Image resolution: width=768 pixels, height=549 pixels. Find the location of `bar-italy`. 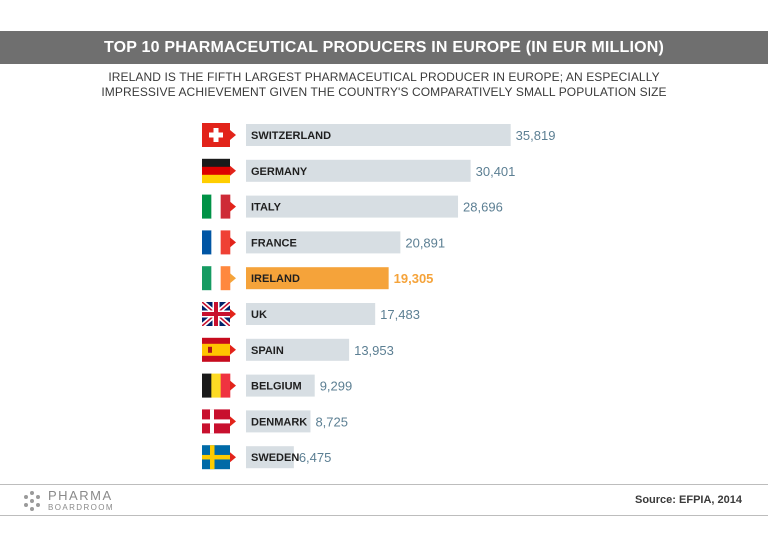

bar-italy is located at coordinates (352, 206).